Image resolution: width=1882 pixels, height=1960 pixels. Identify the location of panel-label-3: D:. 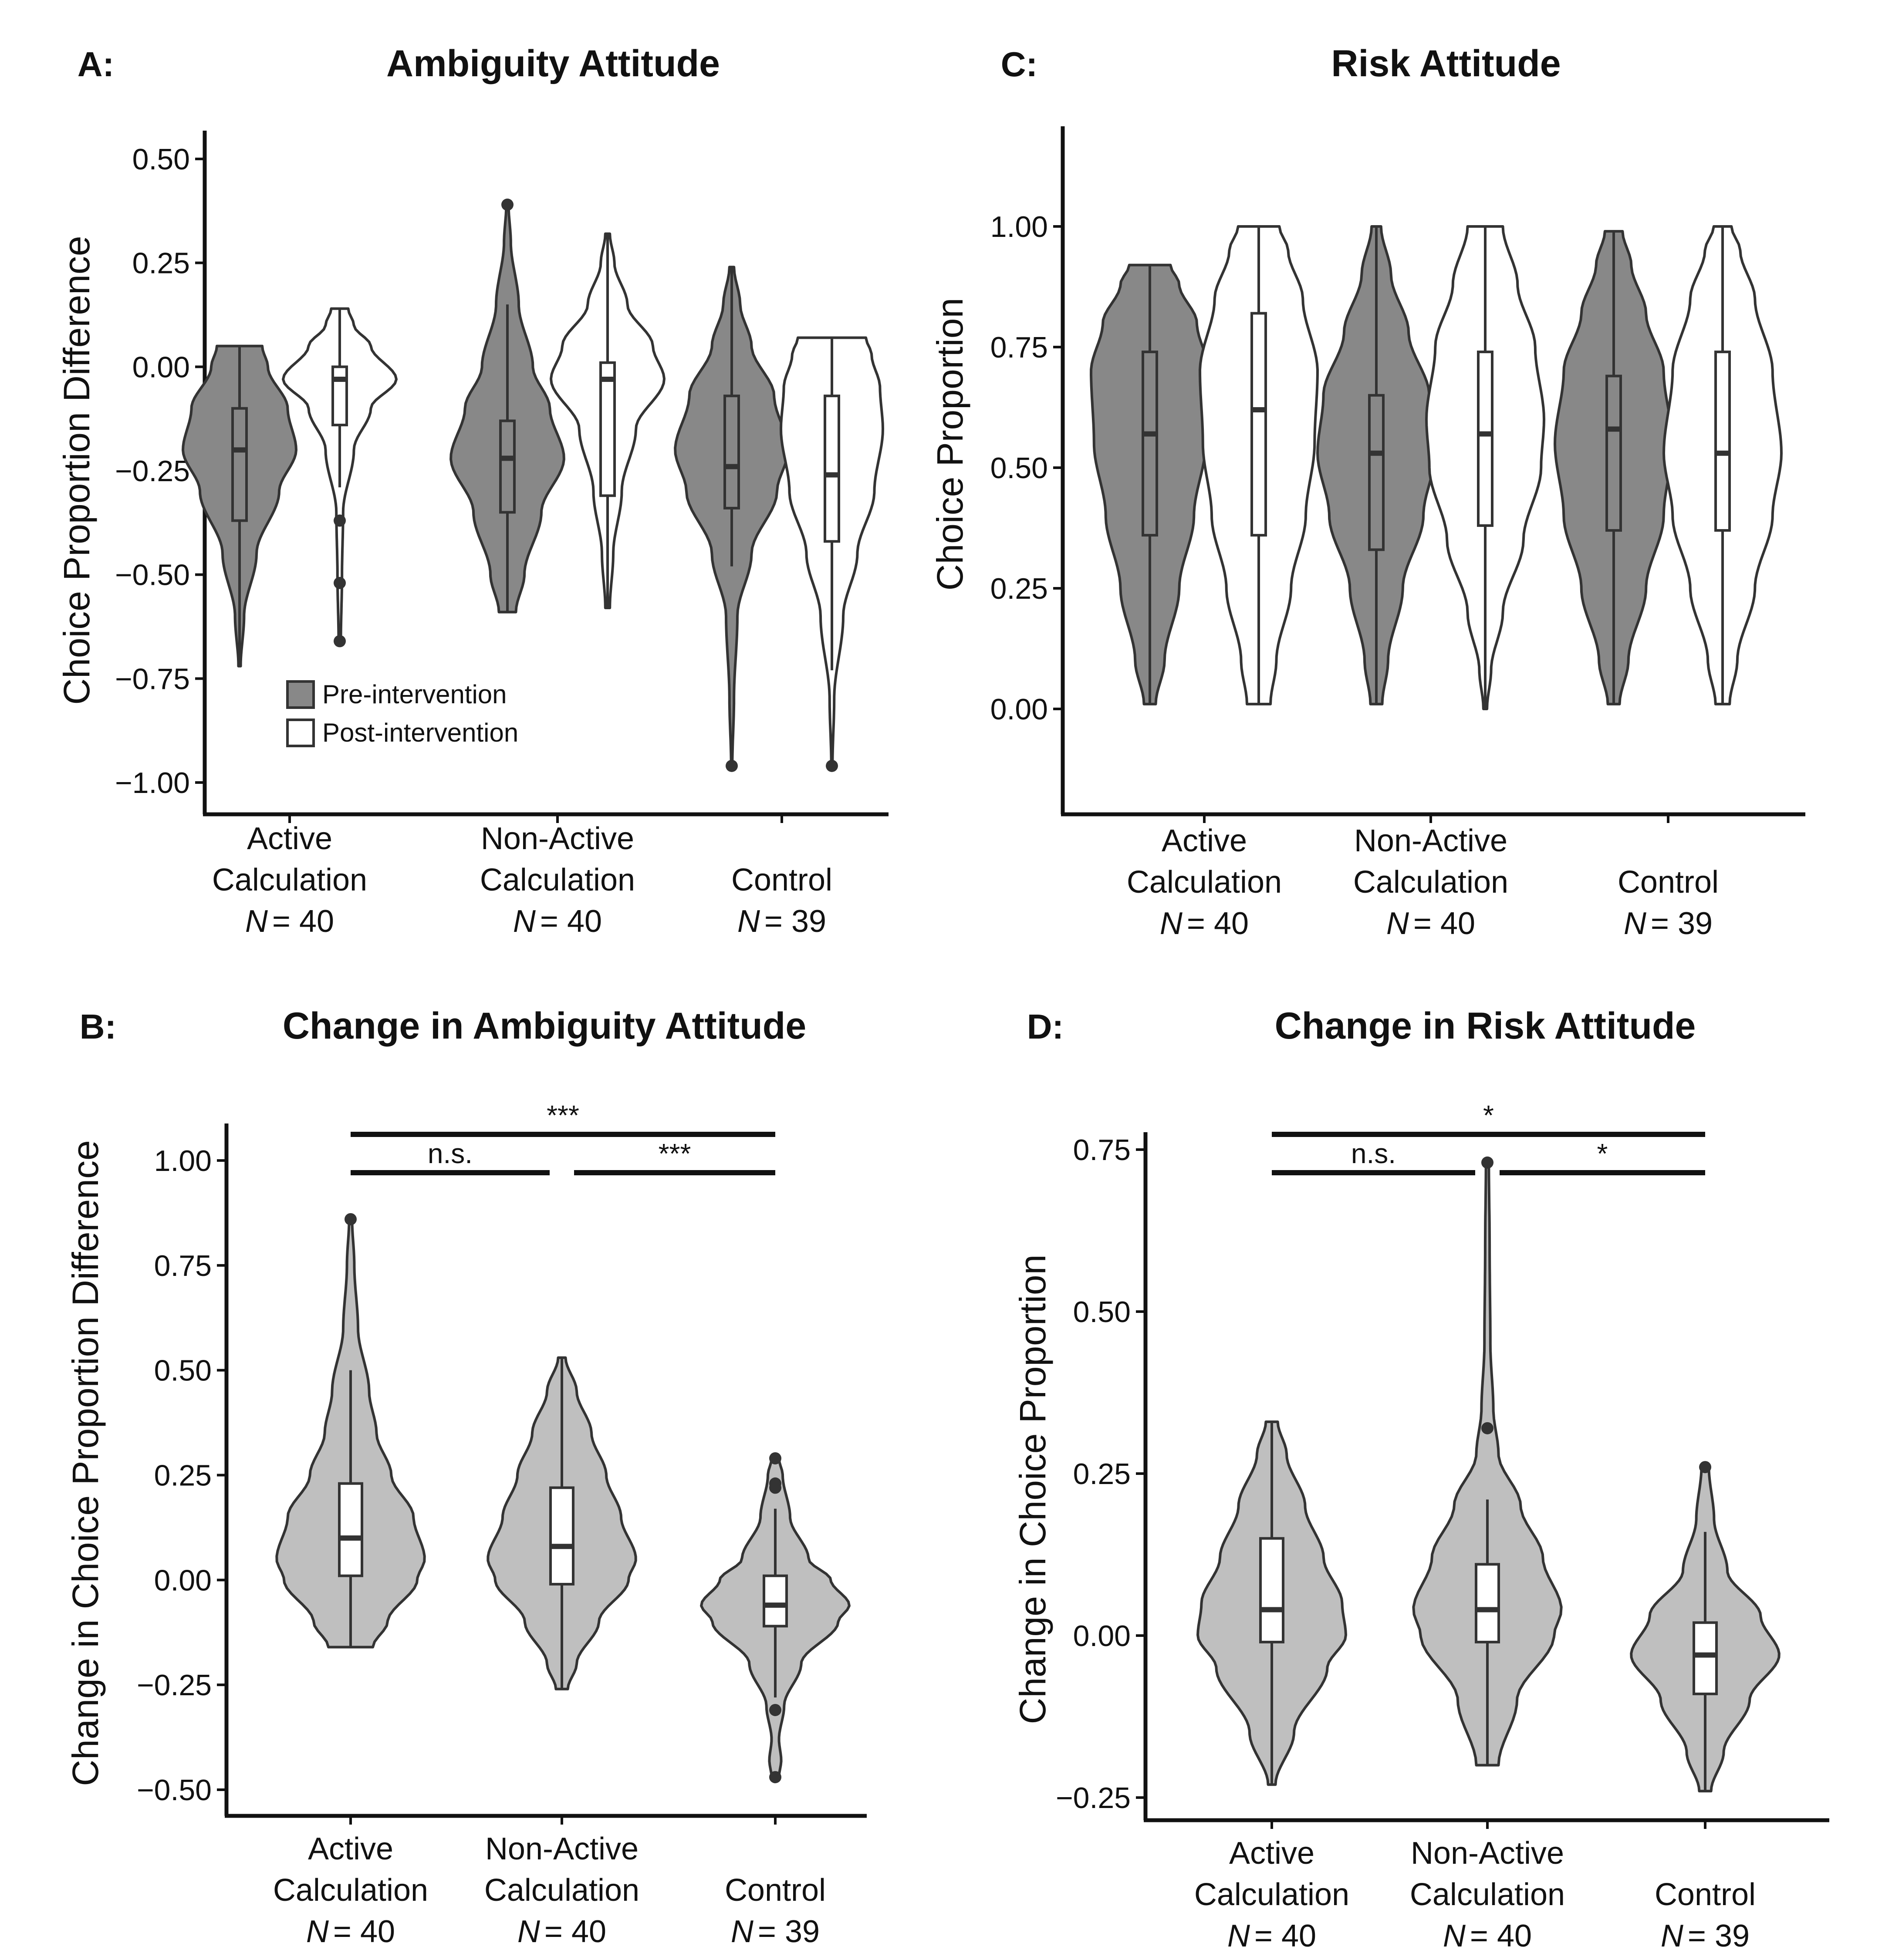
(1045, 1026).